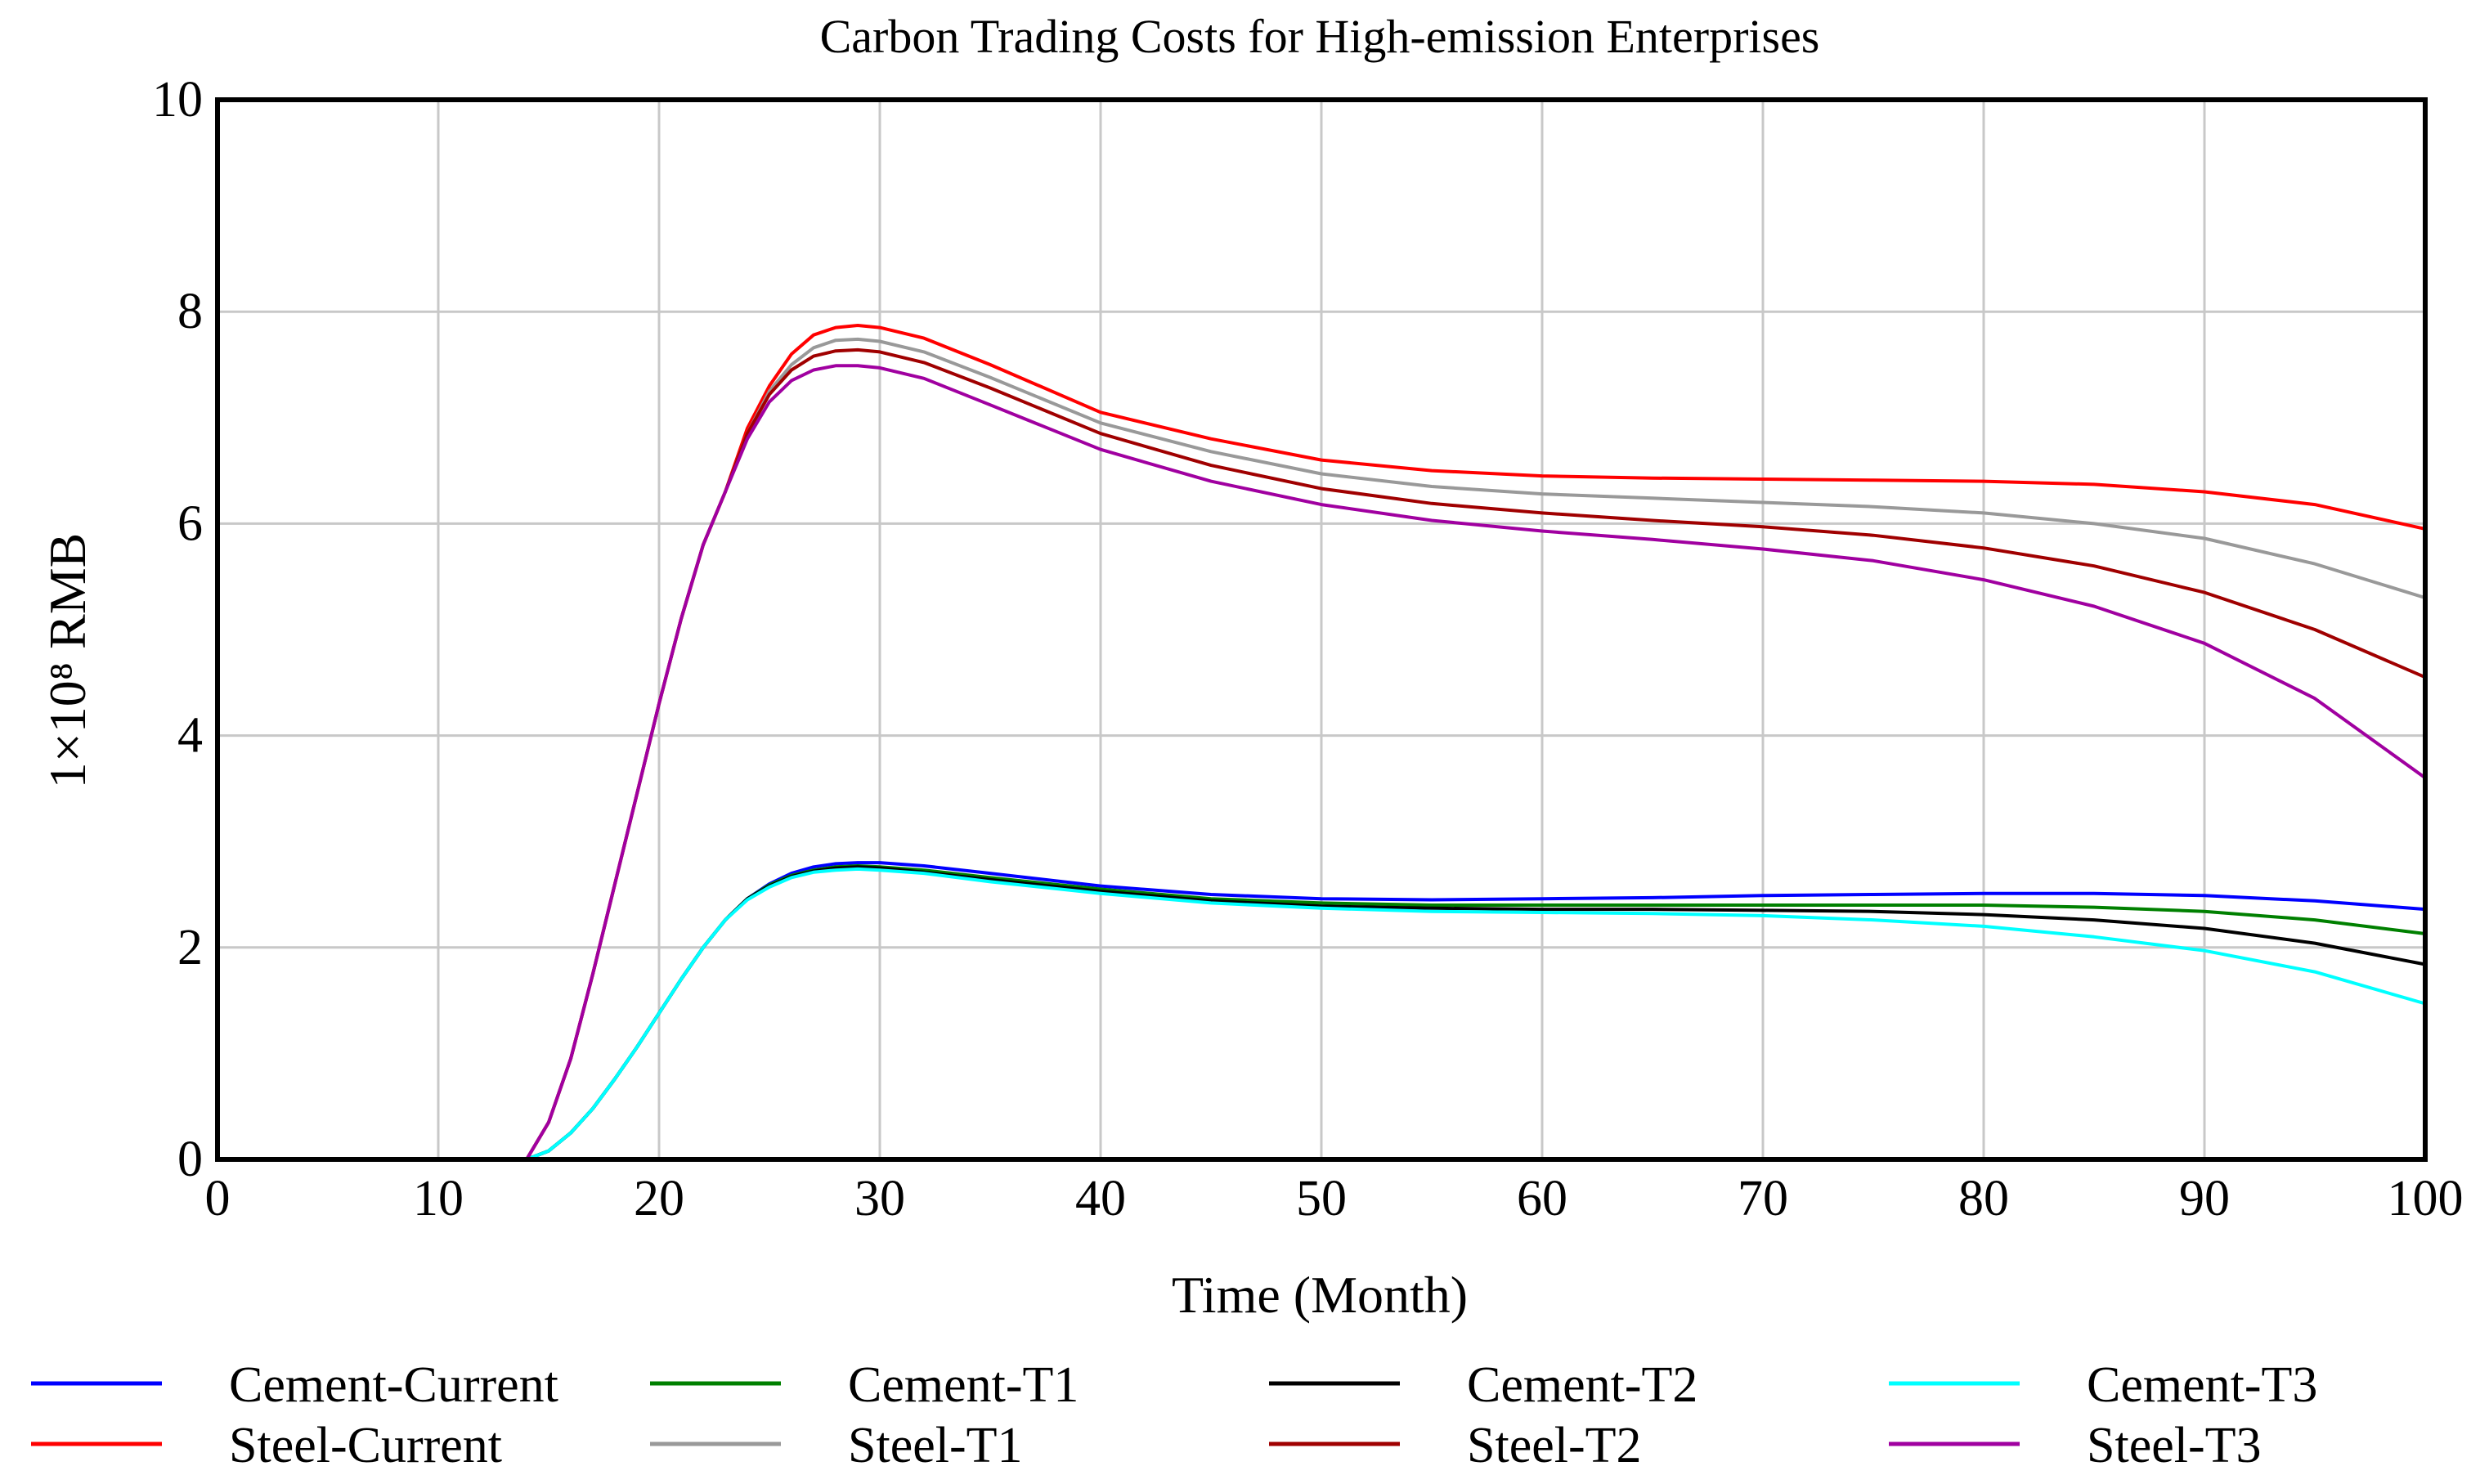 This screenshot has width=2489, height=1484. Describe the element at coordinates (1101, 1198) in the screenshot. I see `x-tick-label: 40` at that location.